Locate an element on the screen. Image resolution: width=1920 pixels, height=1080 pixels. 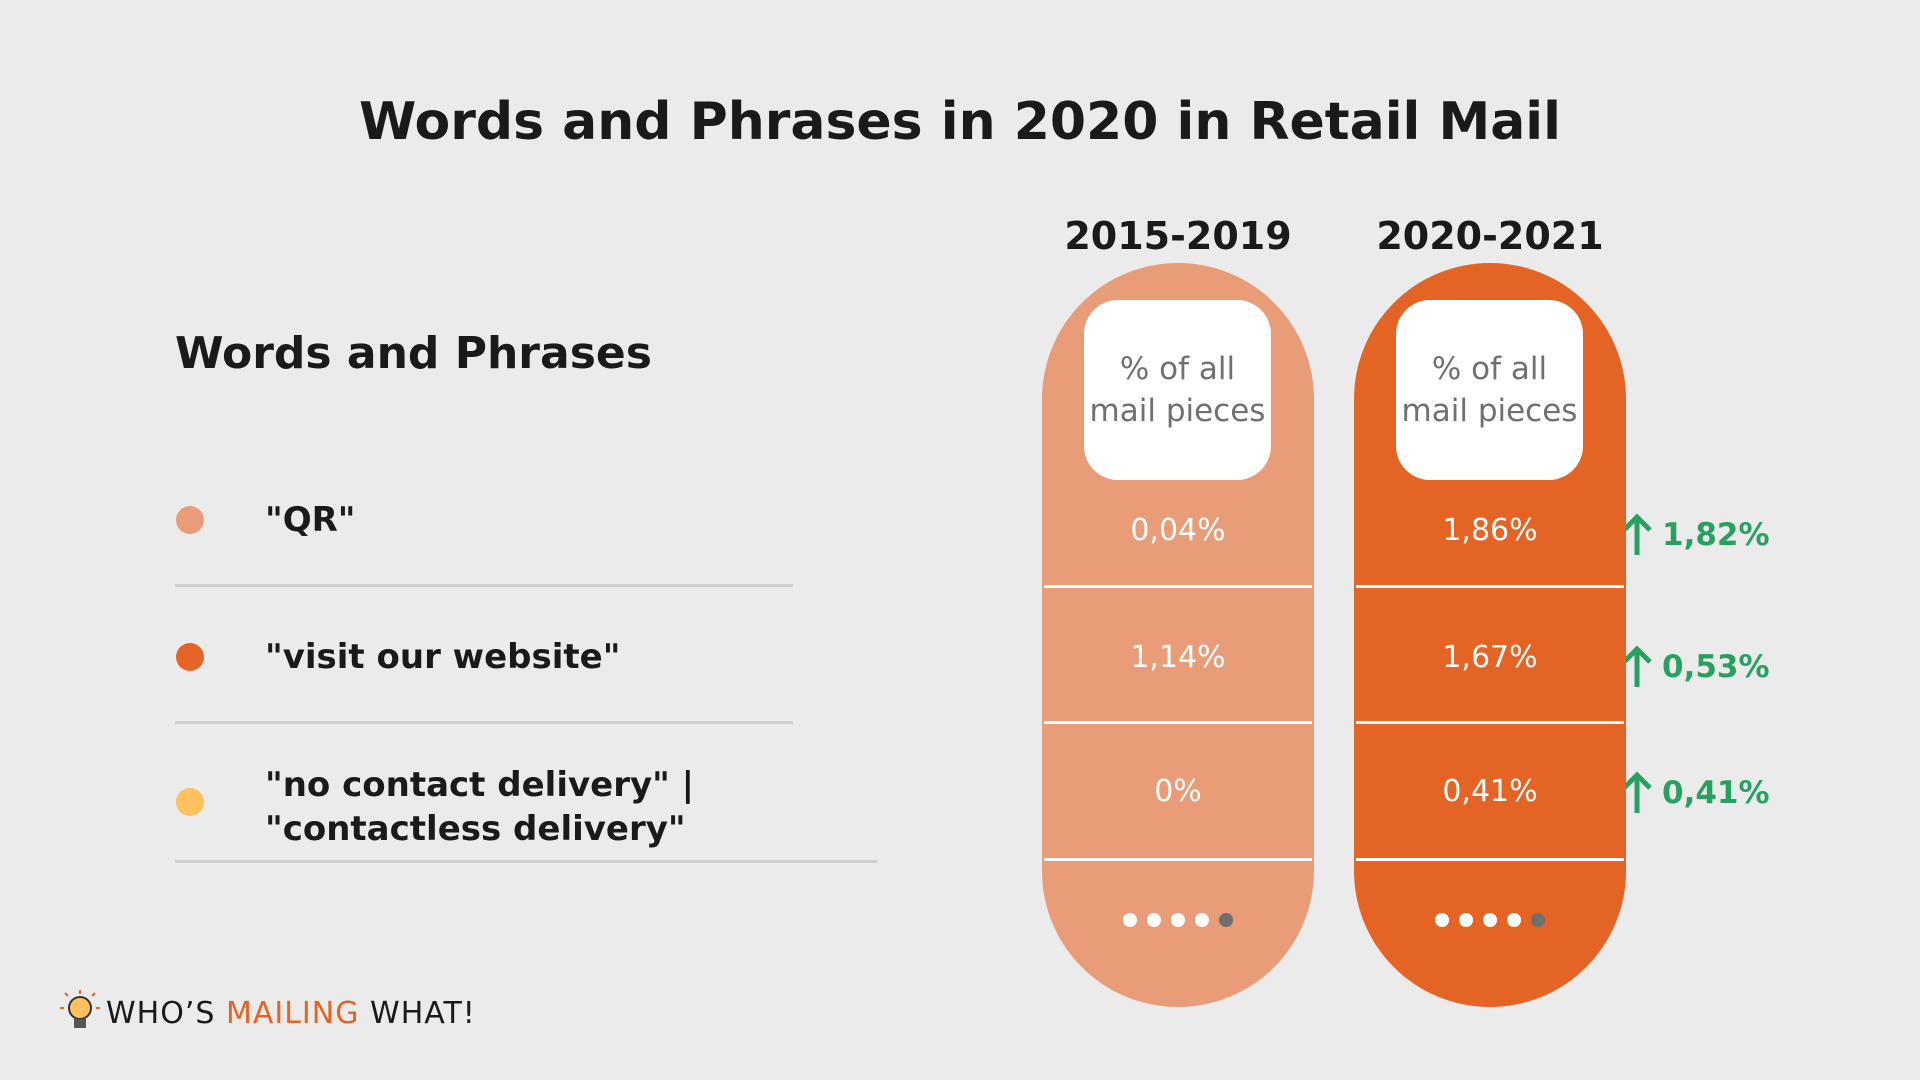
column-period: 2015-2019 is located at coordinates (1178, 236).